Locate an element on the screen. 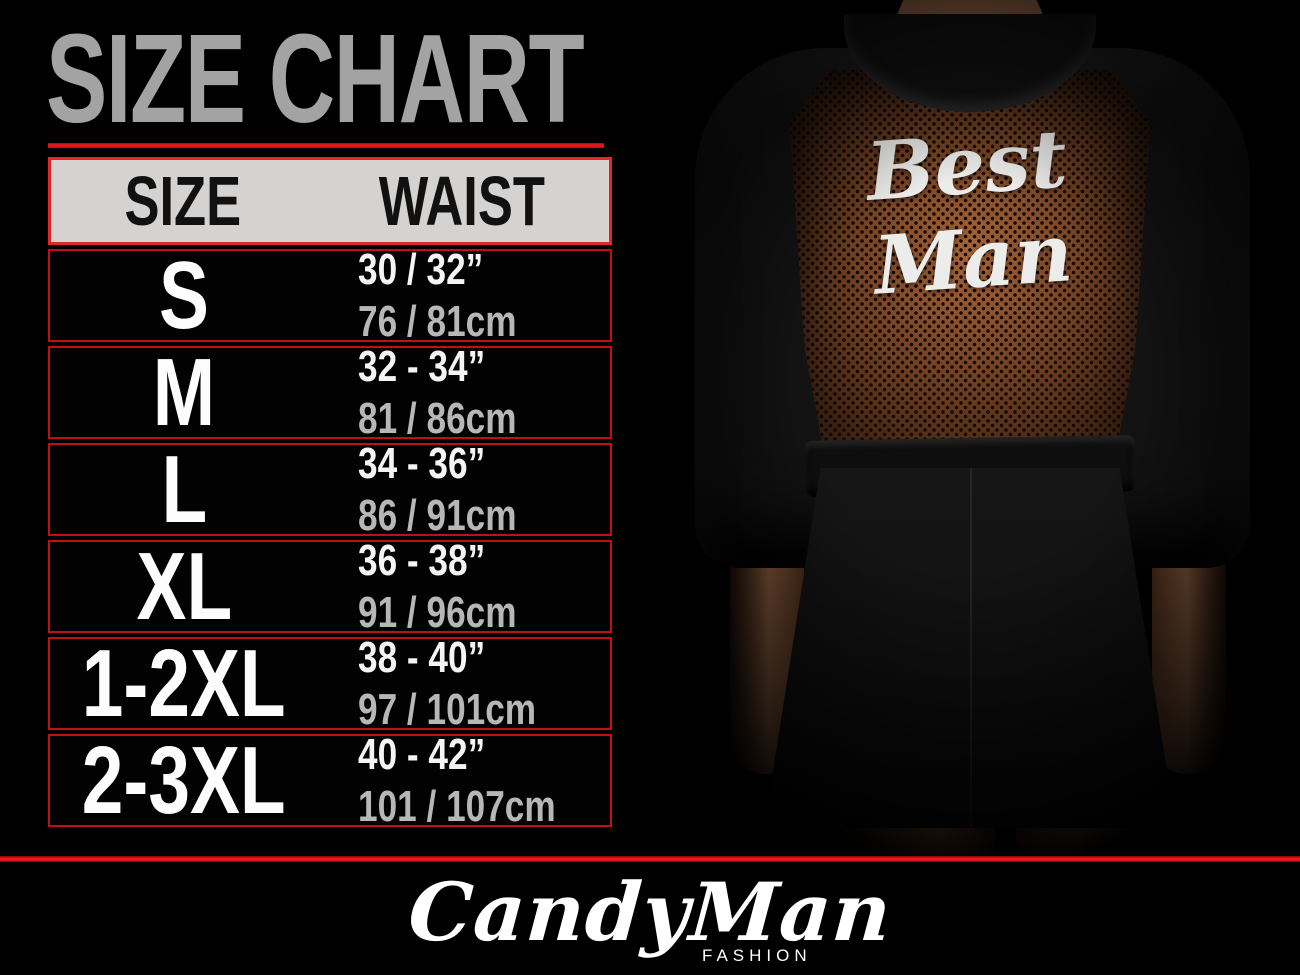  waist-cm: 91 / 96cm is located at coordinates (437, 612).